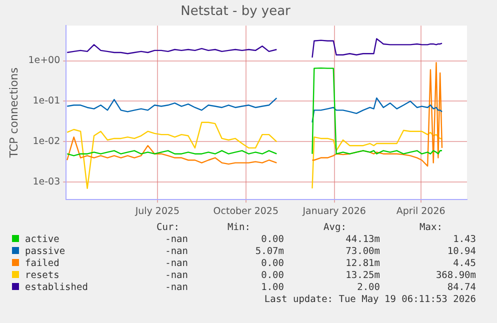  Describe the element at coordinates (13, 113) in the screenshot. I see `y-axis-title: TCP connections` at that location.